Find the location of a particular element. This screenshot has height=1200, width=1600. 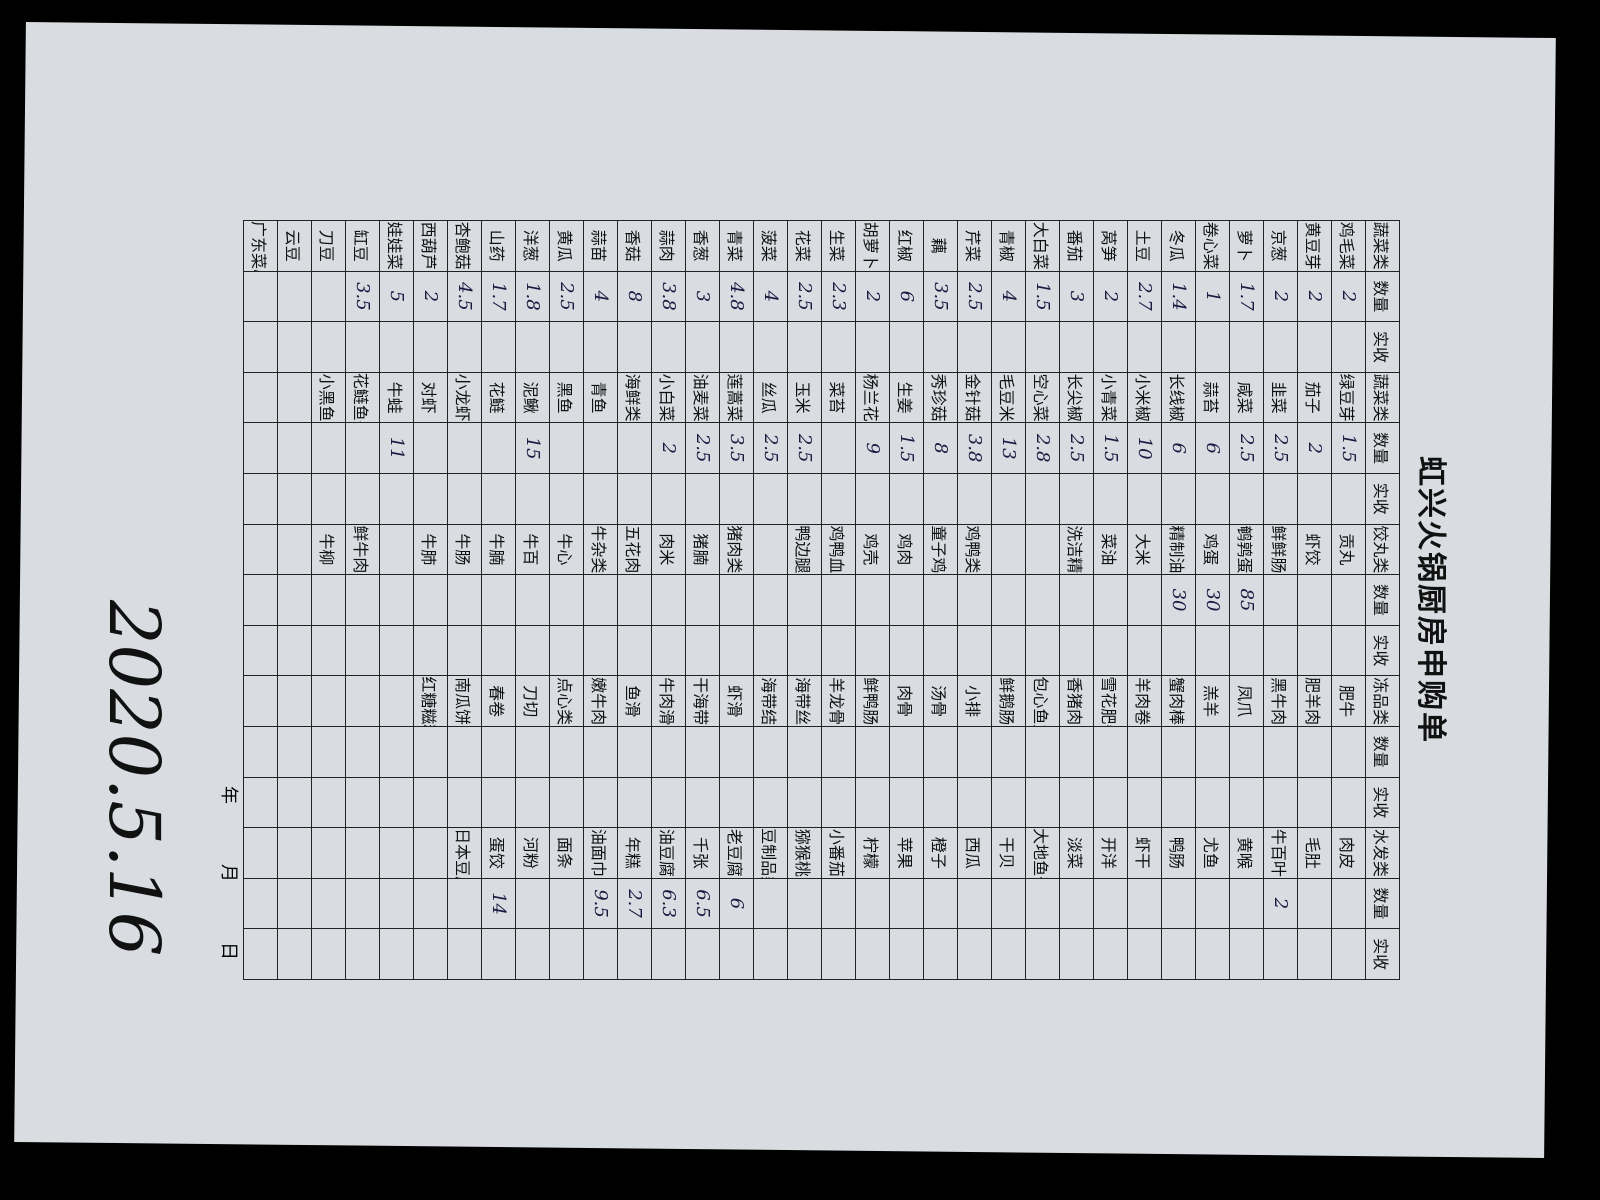

qty-cell: 3.8 is located at coordinates (974, 448).